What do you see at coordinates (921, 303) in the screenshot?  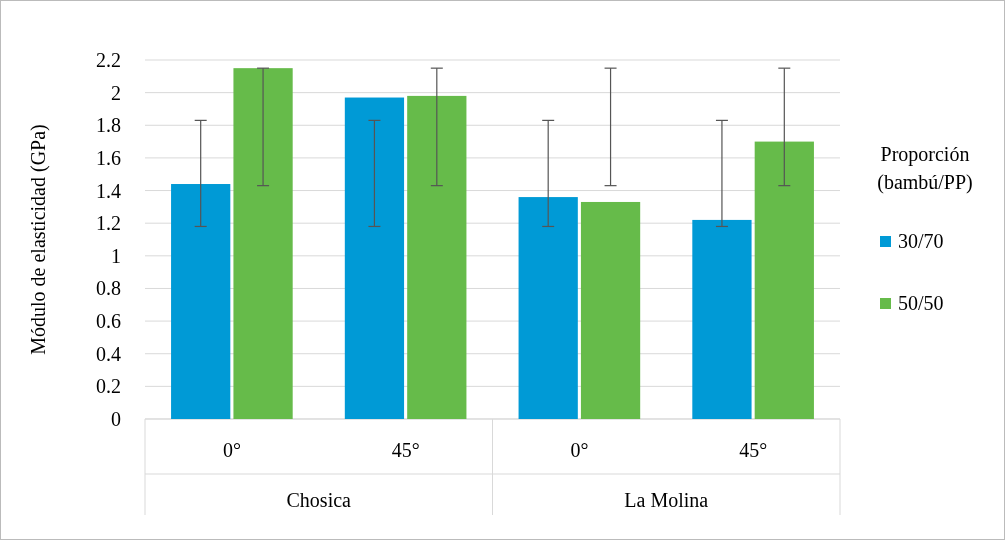 I see `legend-label: 50/50` at bounding box center [921, 303].